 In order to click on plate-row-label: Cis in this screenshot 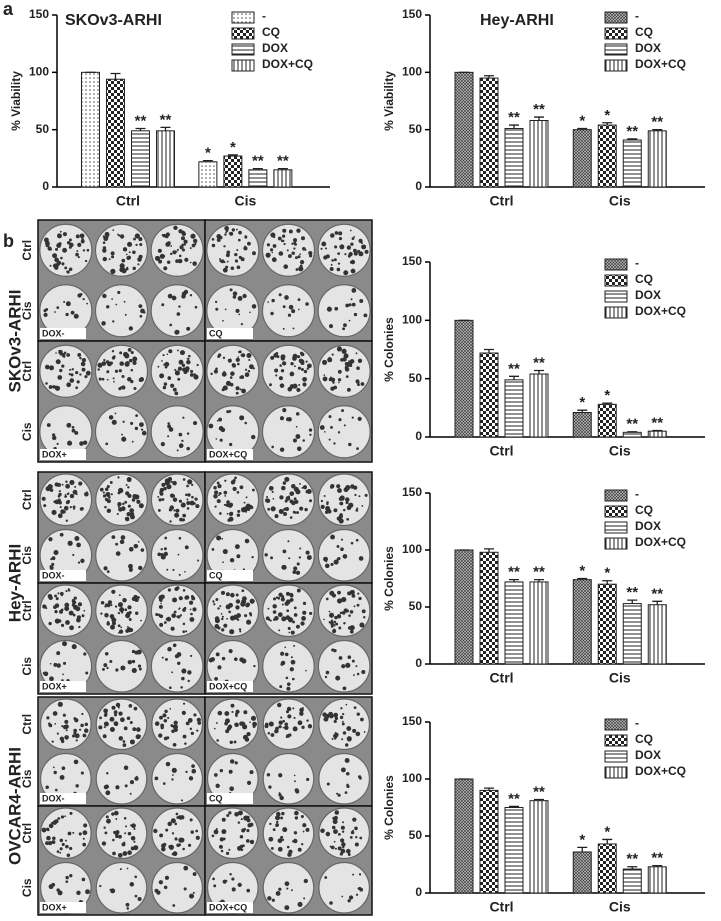, I will do `click(27, 310)`.